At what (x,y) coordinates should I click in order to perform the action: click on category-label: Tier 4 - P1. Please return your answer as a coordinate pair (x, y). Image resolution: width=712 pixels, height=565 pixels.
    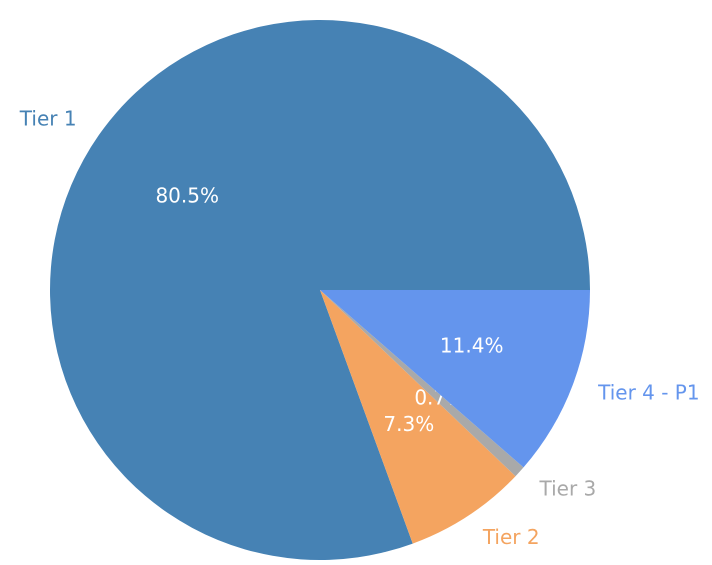
    Looking at the image, I should click on (648, 393).